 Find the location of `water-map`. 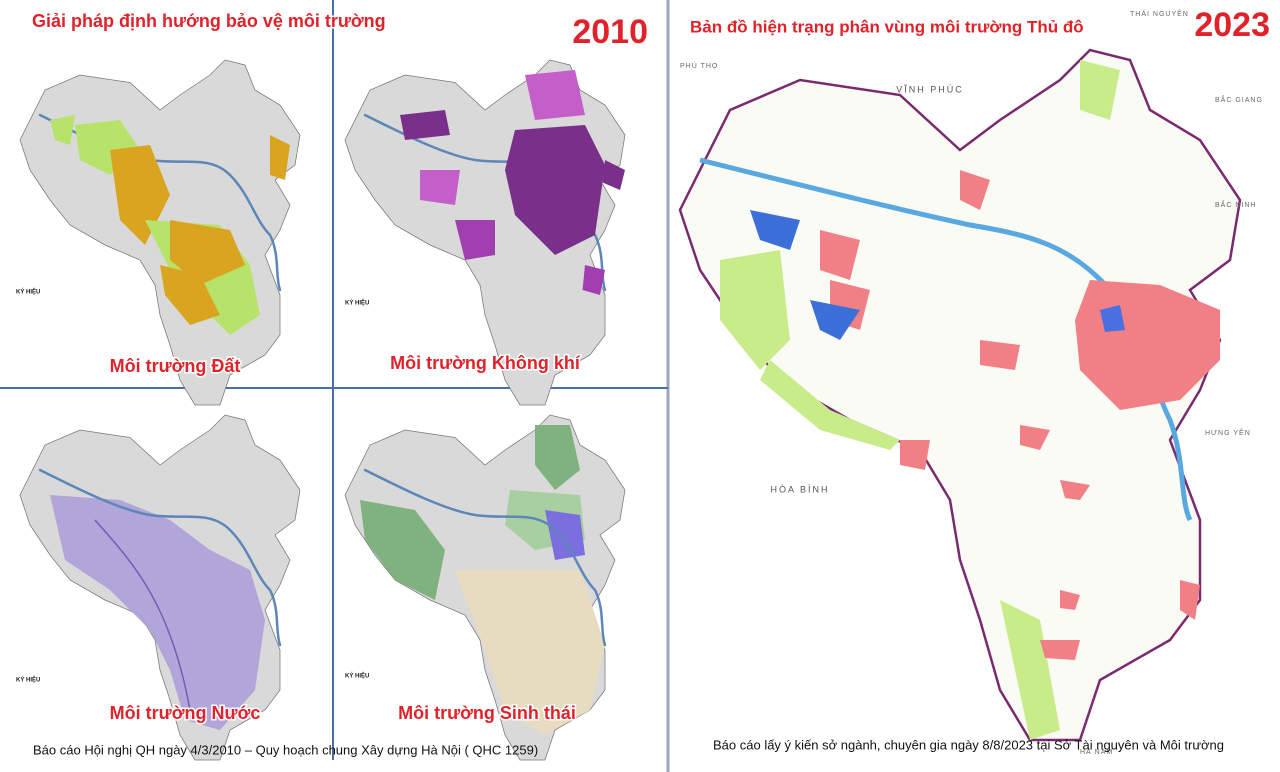

water-map is located at coordinates (160, 587).